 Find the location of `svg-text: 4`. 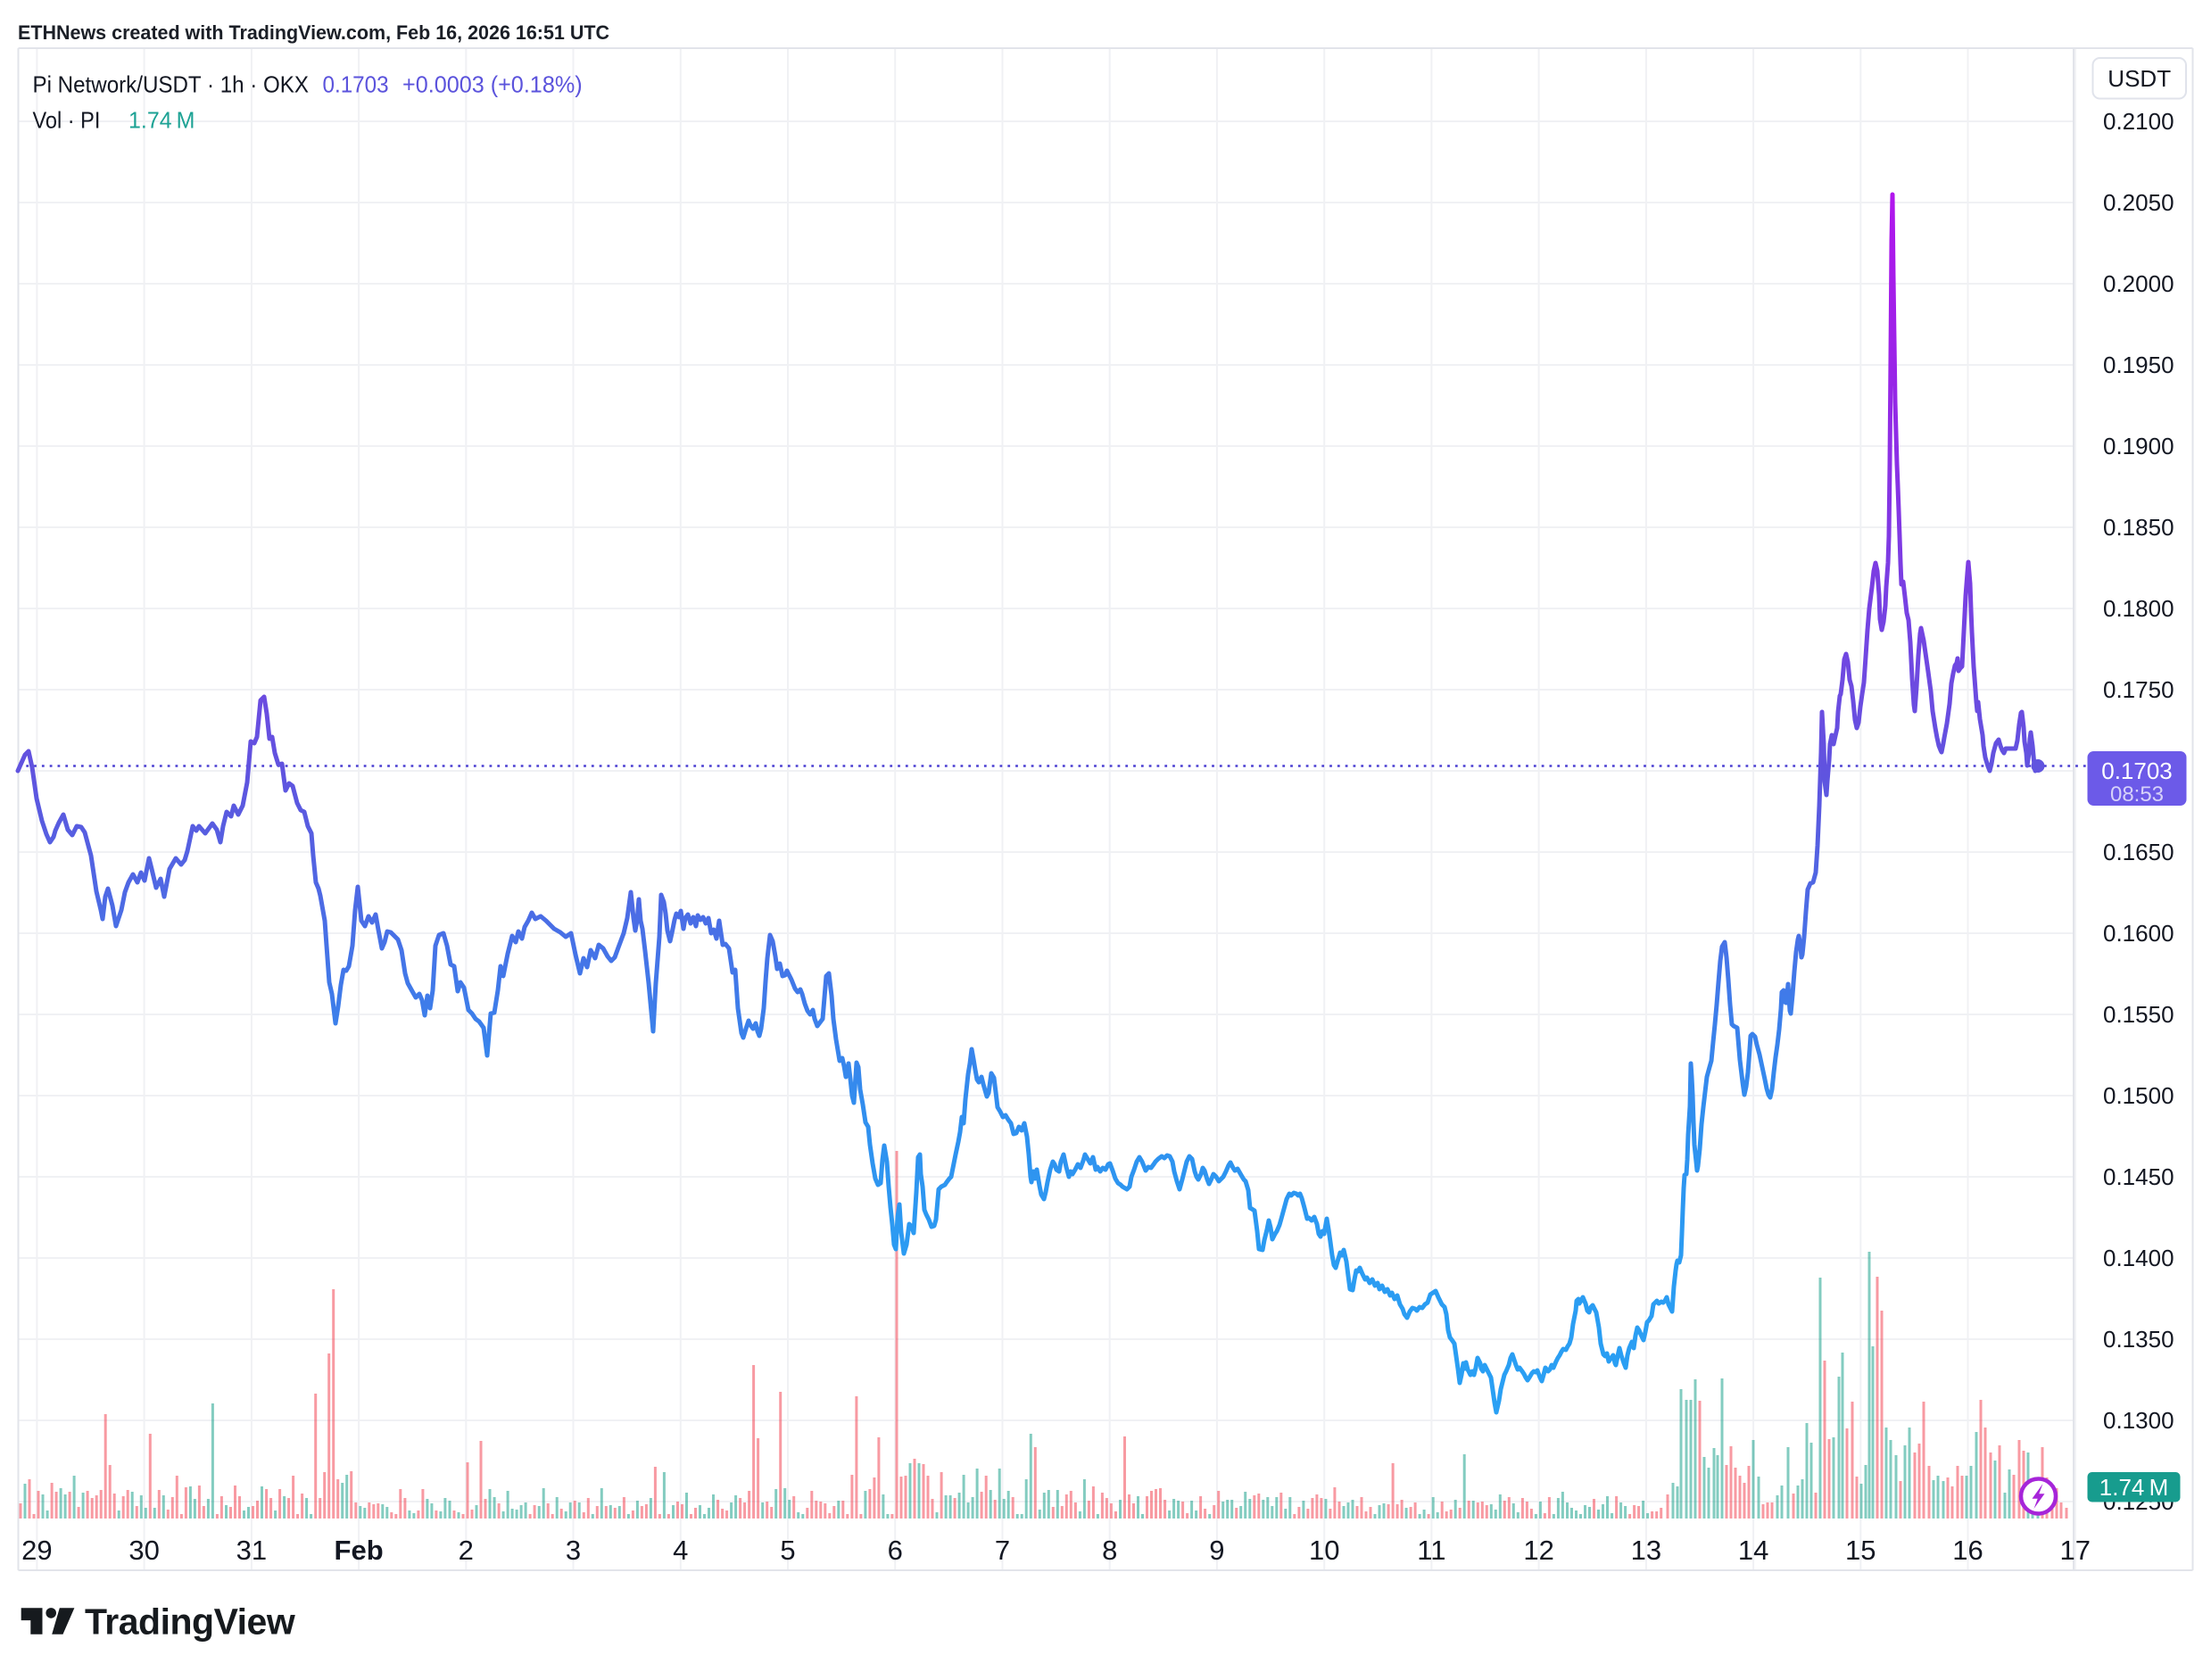

svg-text: 4 is located at coordinates (680, 1550).